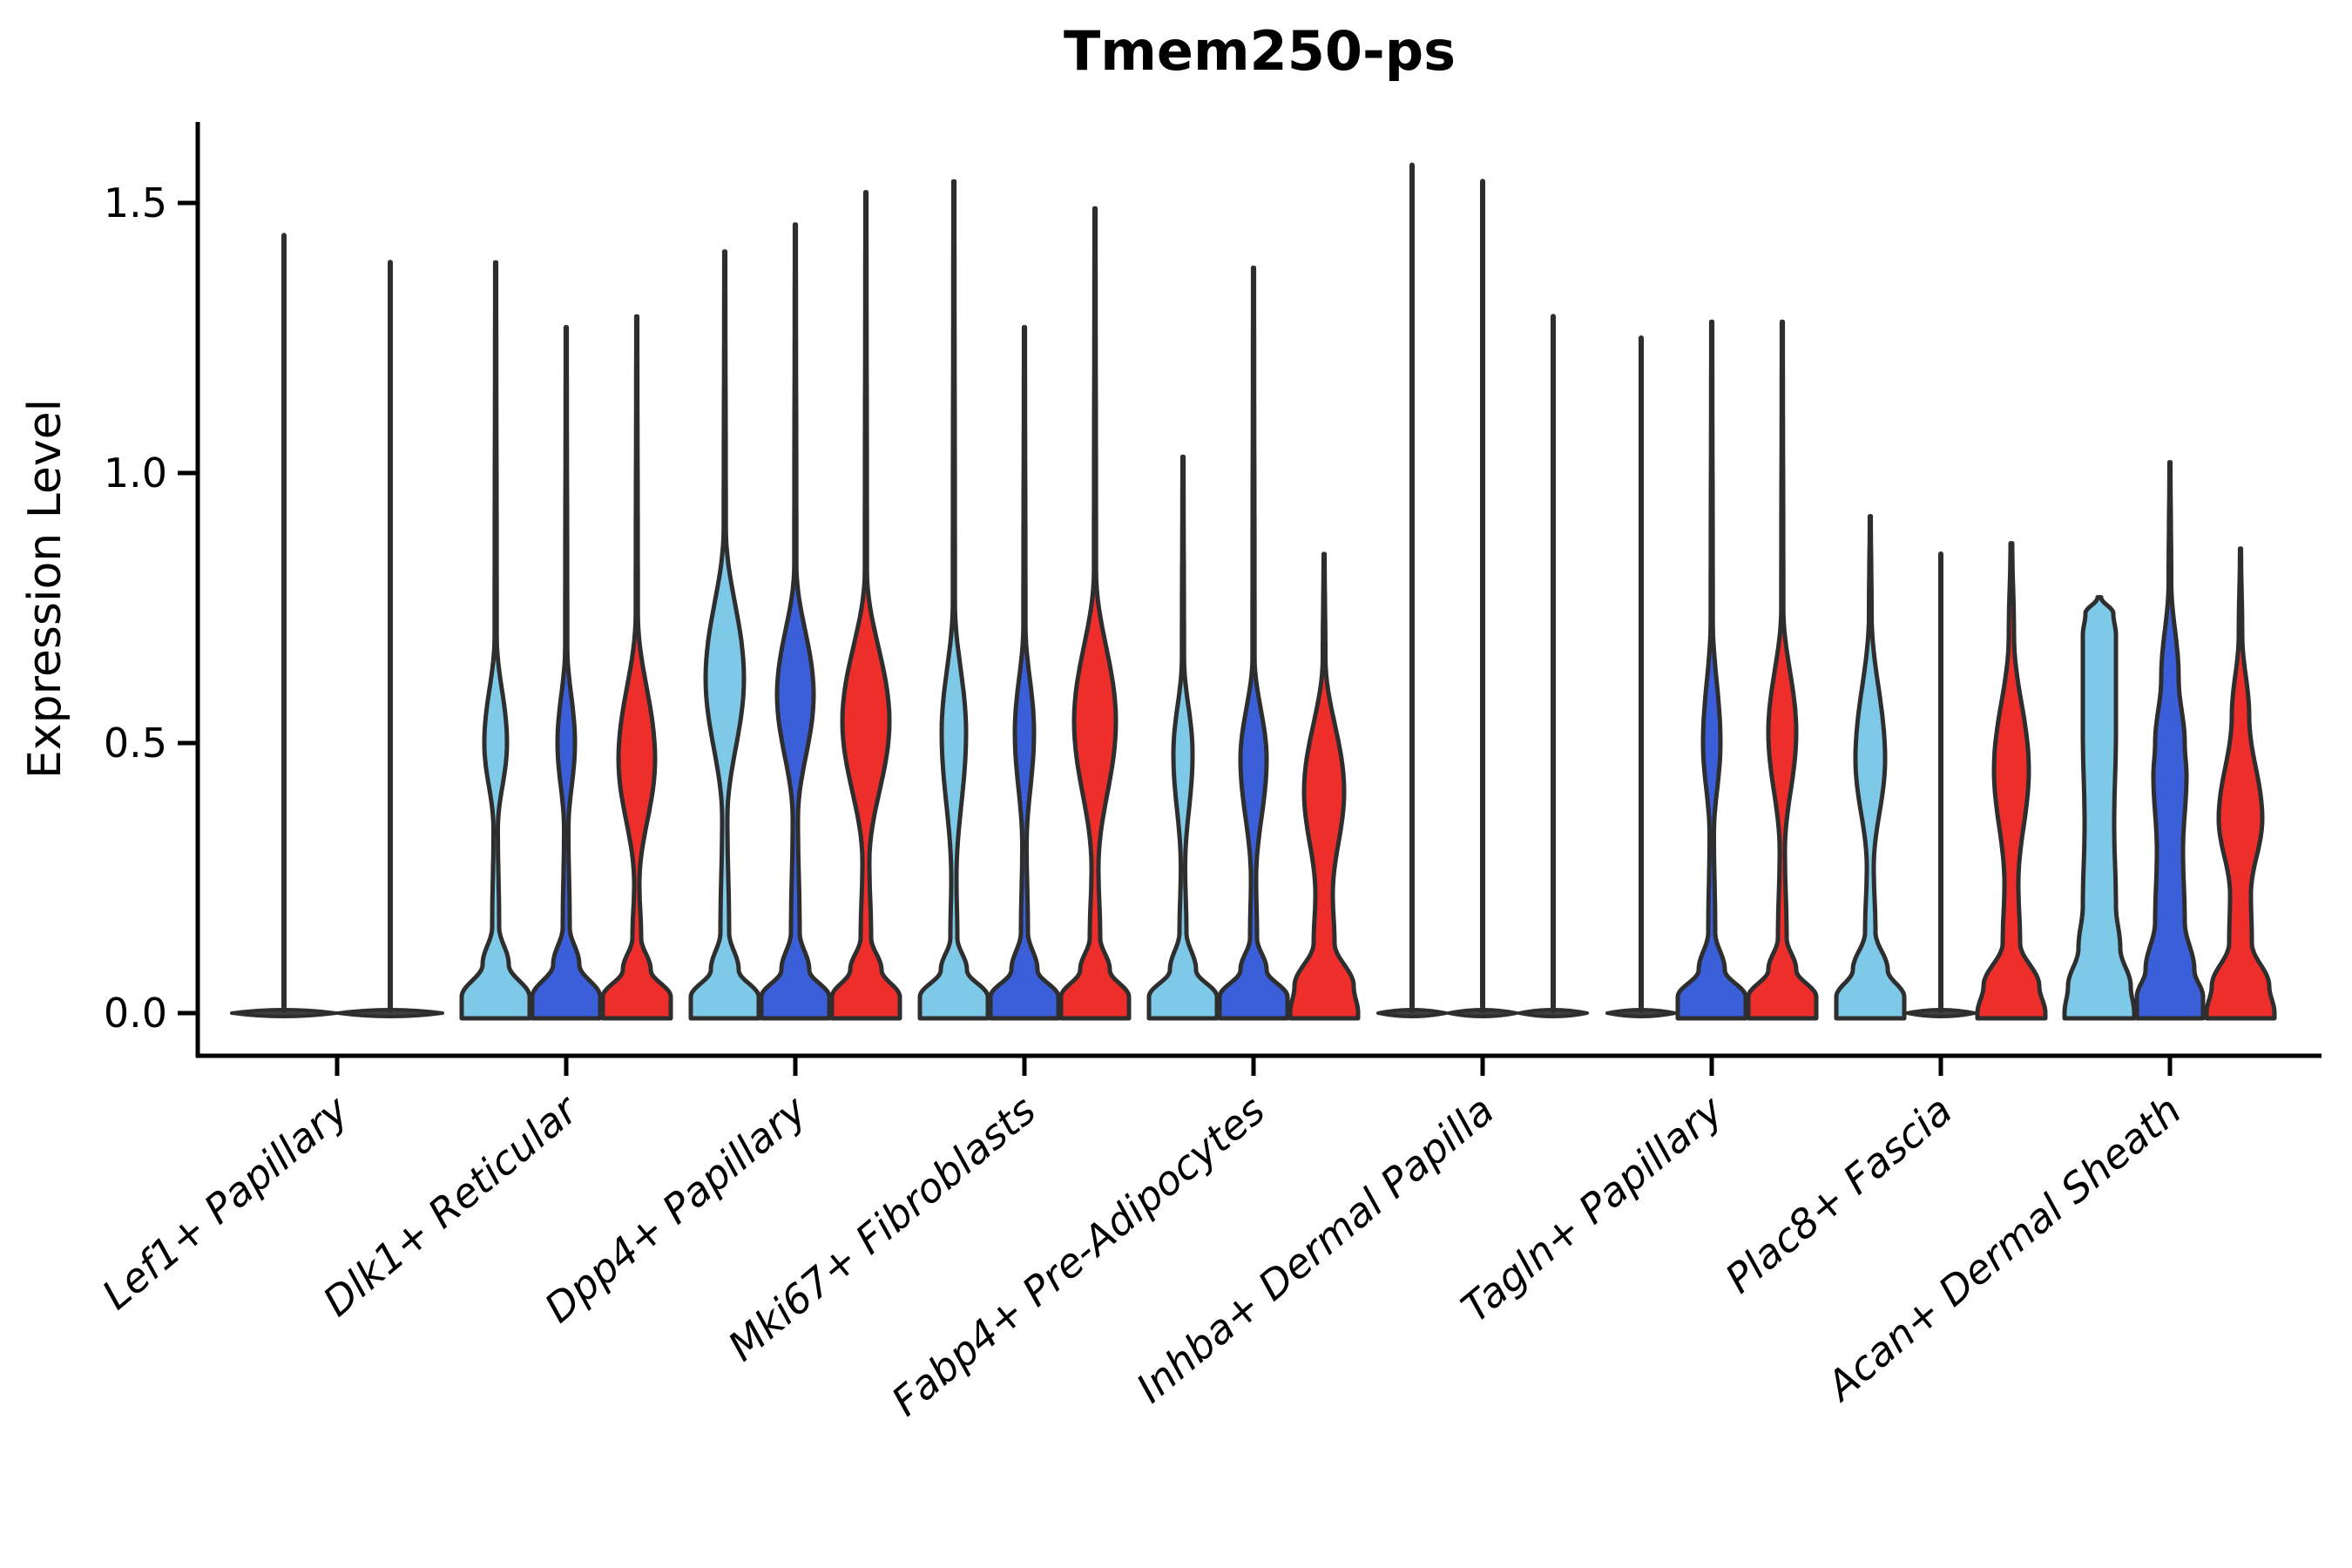 Image resolution: width=2352 pixels, height=1568 pixels. I want to click on x-tick-label: Inhba+ Dermal Papilla, so click(1315, 1249).